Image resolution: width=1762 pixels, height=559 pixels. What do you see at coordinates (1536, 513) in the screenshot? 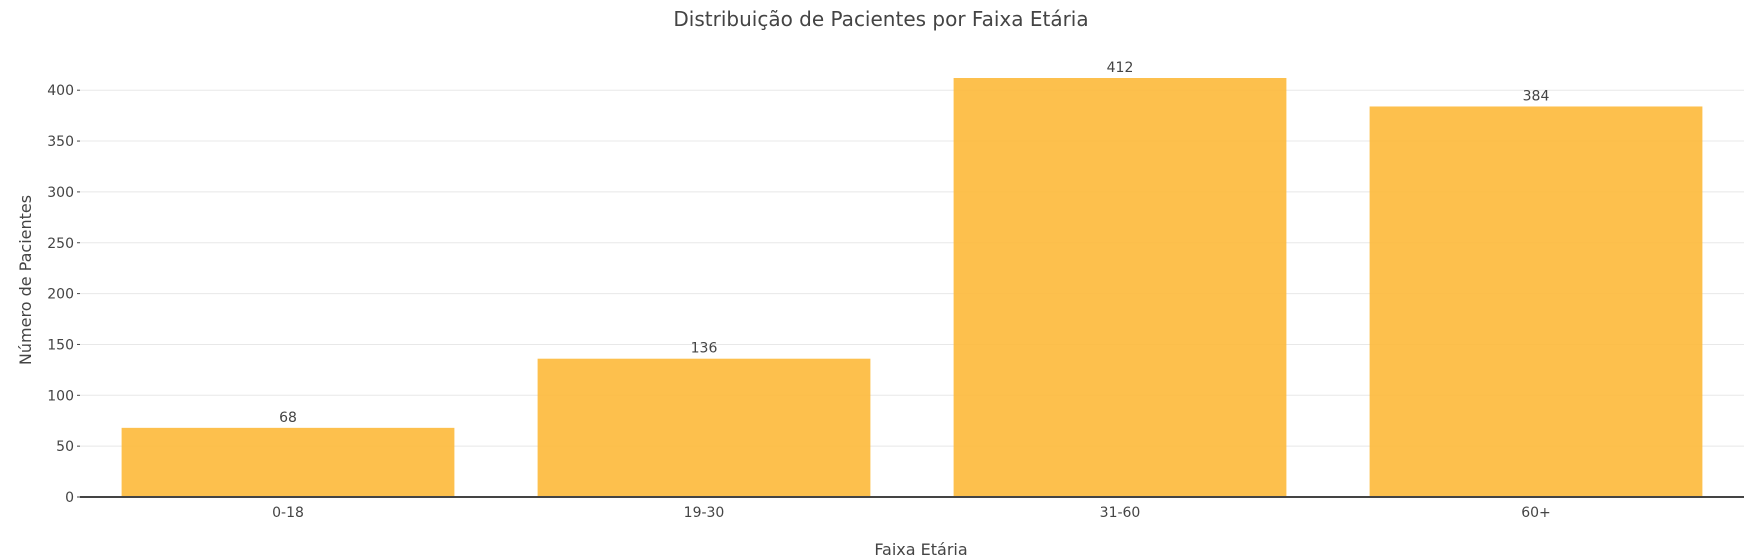
I see `x-tick-label: 60+` at bounding box center [1536, 513].